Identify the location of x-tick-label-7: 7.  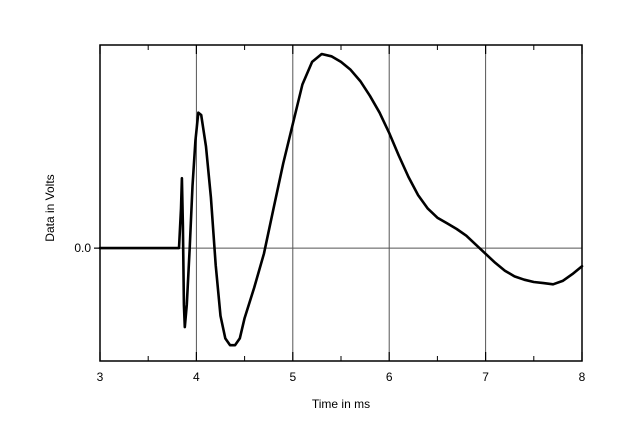
(485, 377).